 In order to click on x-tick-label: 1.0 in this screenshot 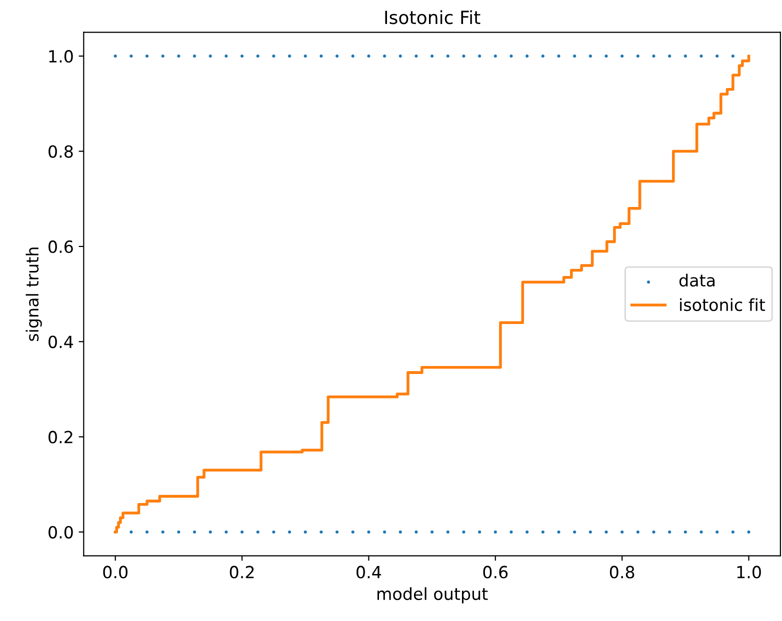, I will do `click(749, 572)`.